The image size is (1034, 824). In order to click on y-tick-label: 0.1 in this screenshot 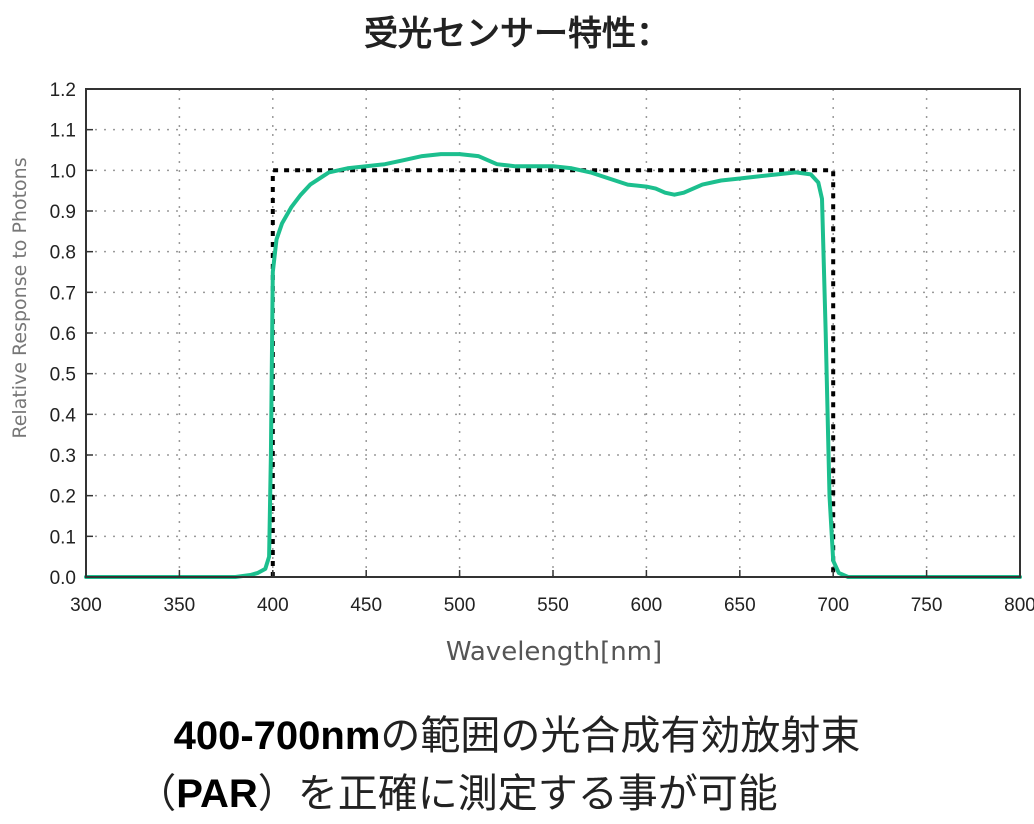, I will do `click(63, 537)`.